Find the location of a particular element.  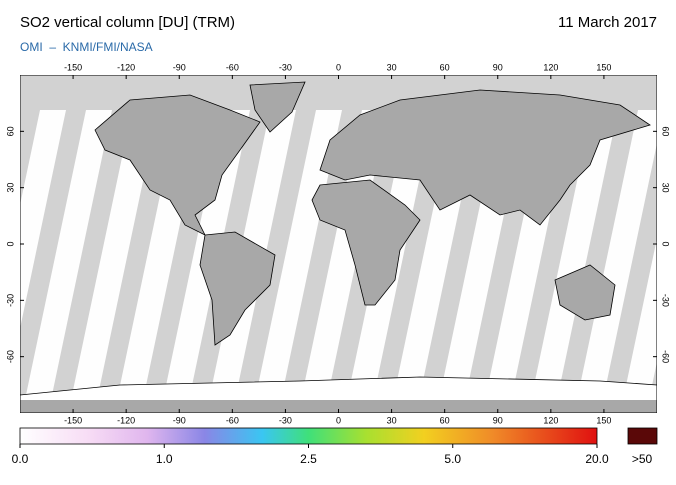

lon-tick-label-bottom: 150 is located at coordinates (603, 420).